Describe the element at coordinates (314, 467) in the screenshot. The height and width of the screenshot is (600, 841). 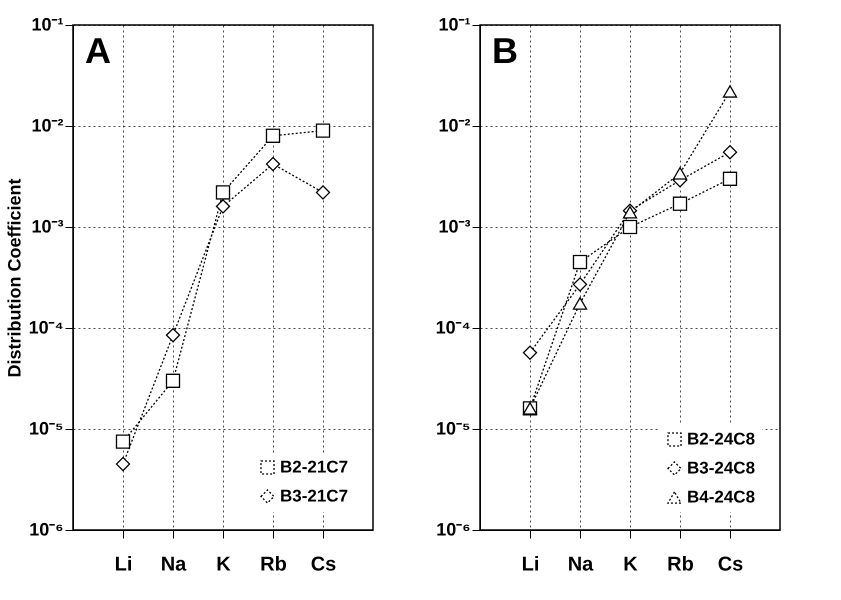
I see `legend-label: B2-21C7` at that location.